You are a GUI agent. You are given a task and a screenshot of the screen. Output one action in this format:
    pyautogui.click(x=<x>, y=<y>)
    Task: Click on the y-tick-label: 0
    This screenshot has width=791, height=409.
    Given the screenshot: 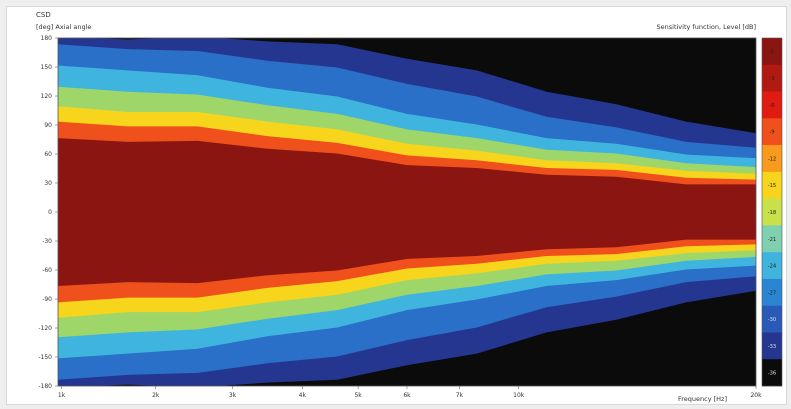 What is the action you would take?
    pyautogui.click(x=50, y=212)
    